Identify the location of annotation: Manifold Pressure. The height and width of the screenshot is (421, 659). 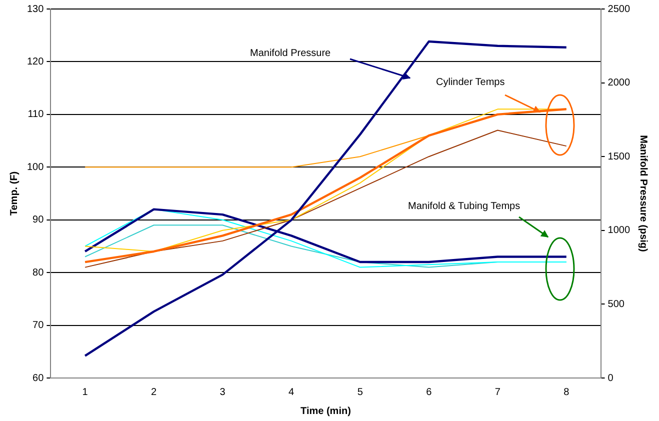
(290, 53).